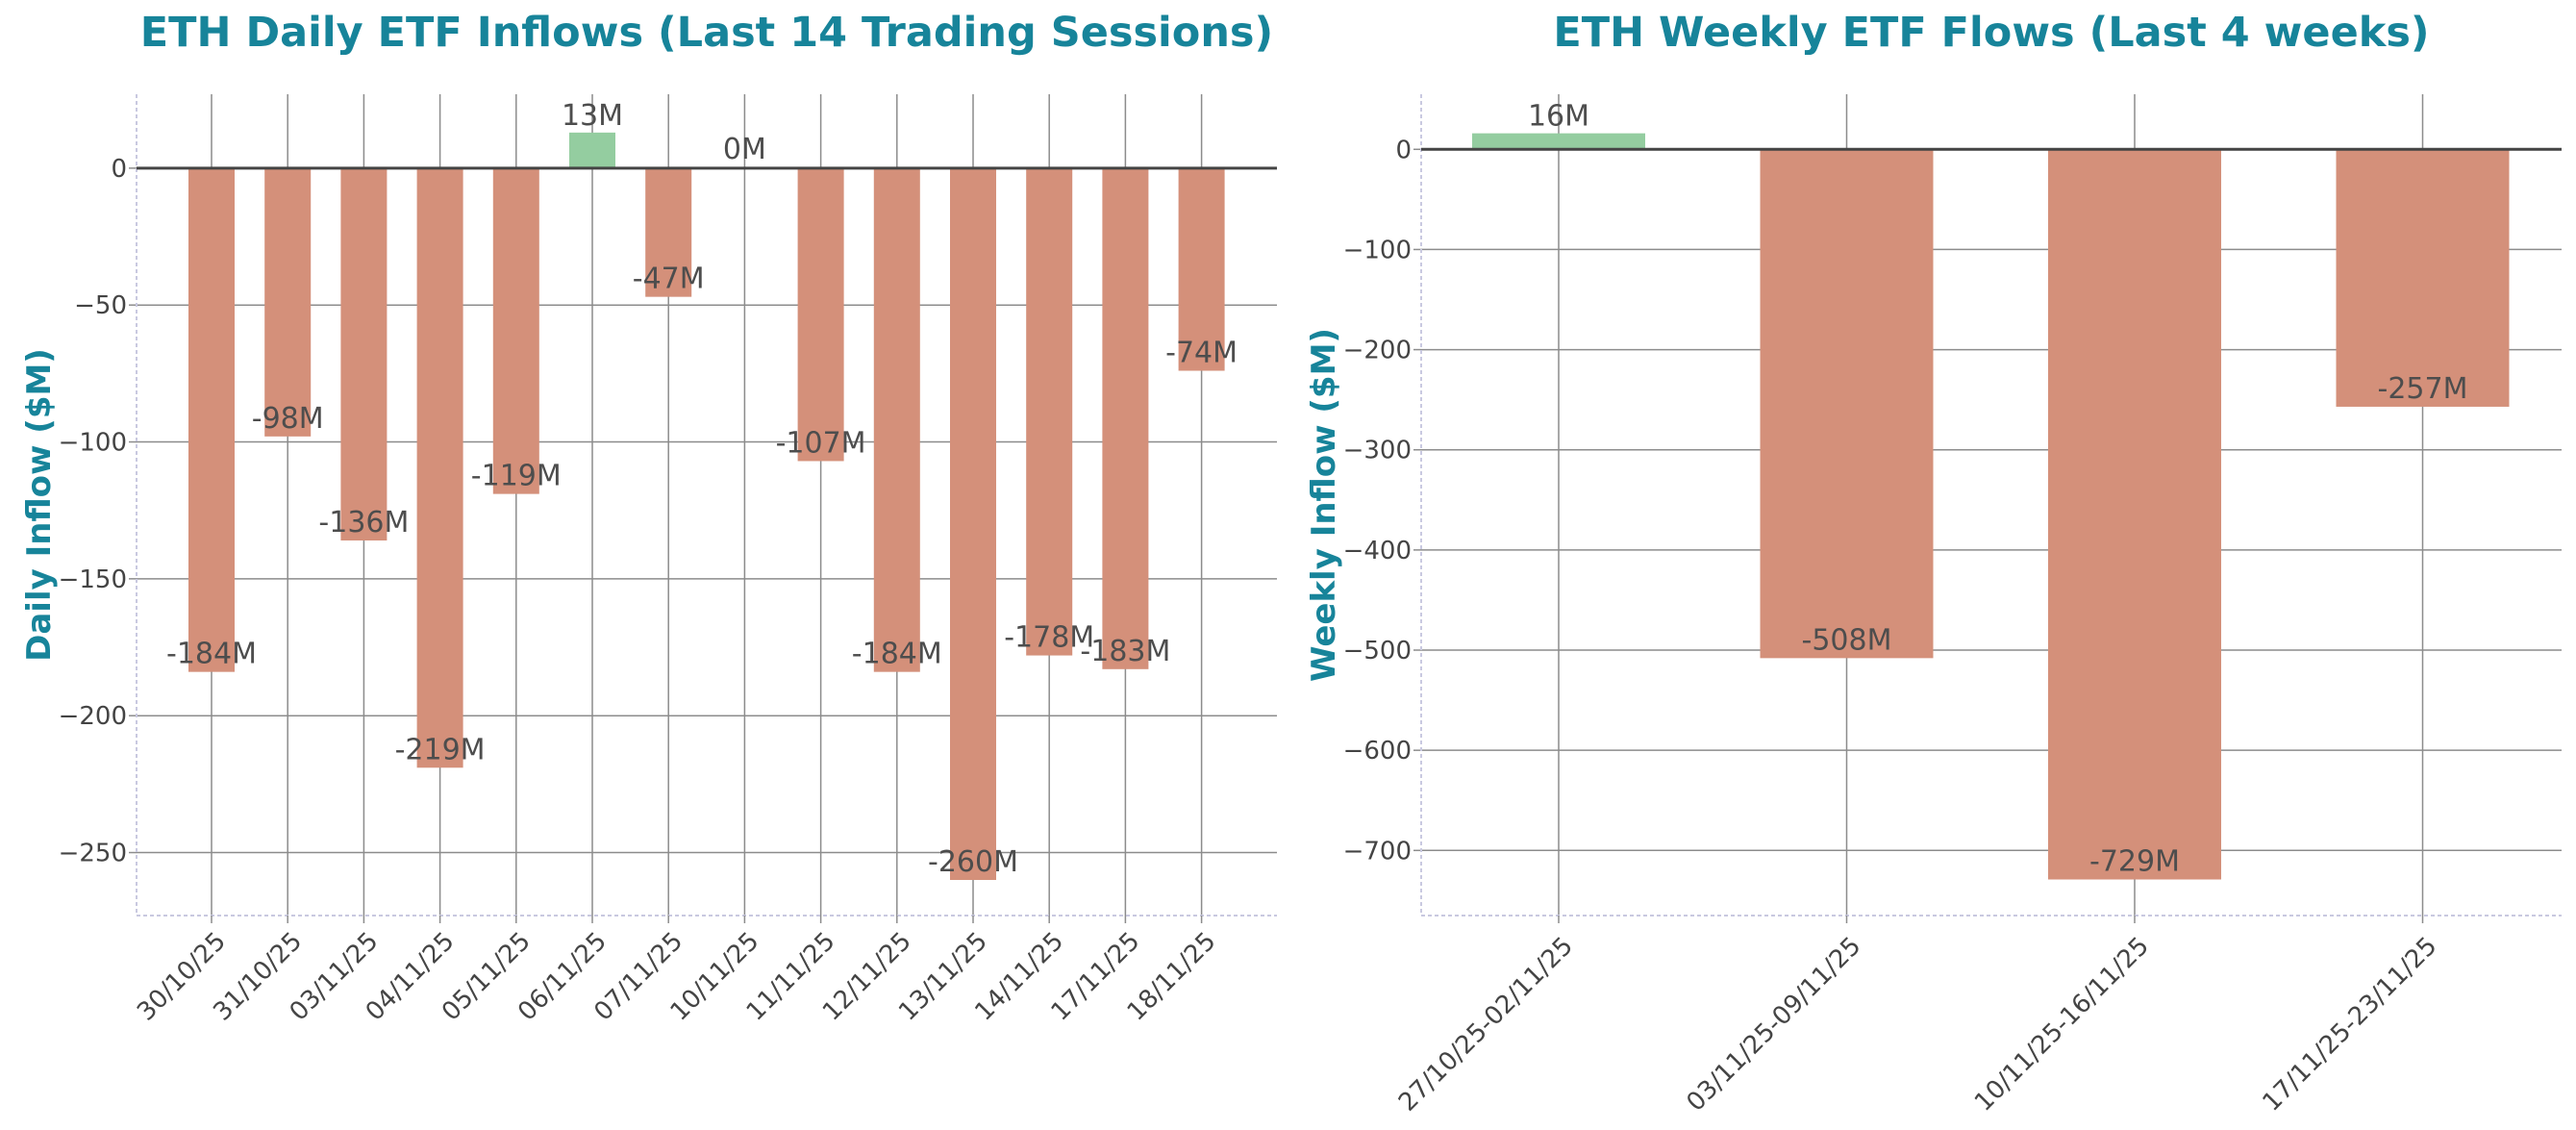  Describe the element at coordinates (1125, 651) in the screenshot. I see `daily-bar-value-label: -183M` at that location.